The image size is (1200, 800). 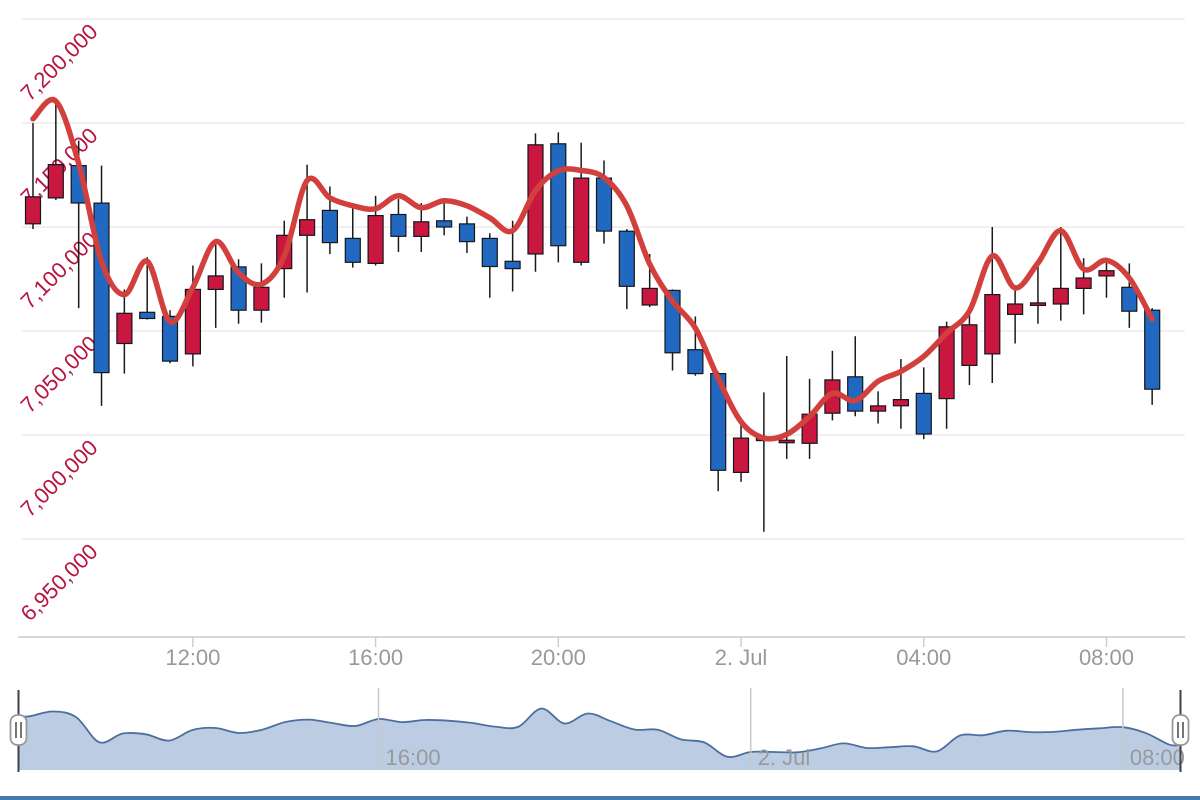 I want to click on x-axis-label: 20:00, so click(x=558, y=657).